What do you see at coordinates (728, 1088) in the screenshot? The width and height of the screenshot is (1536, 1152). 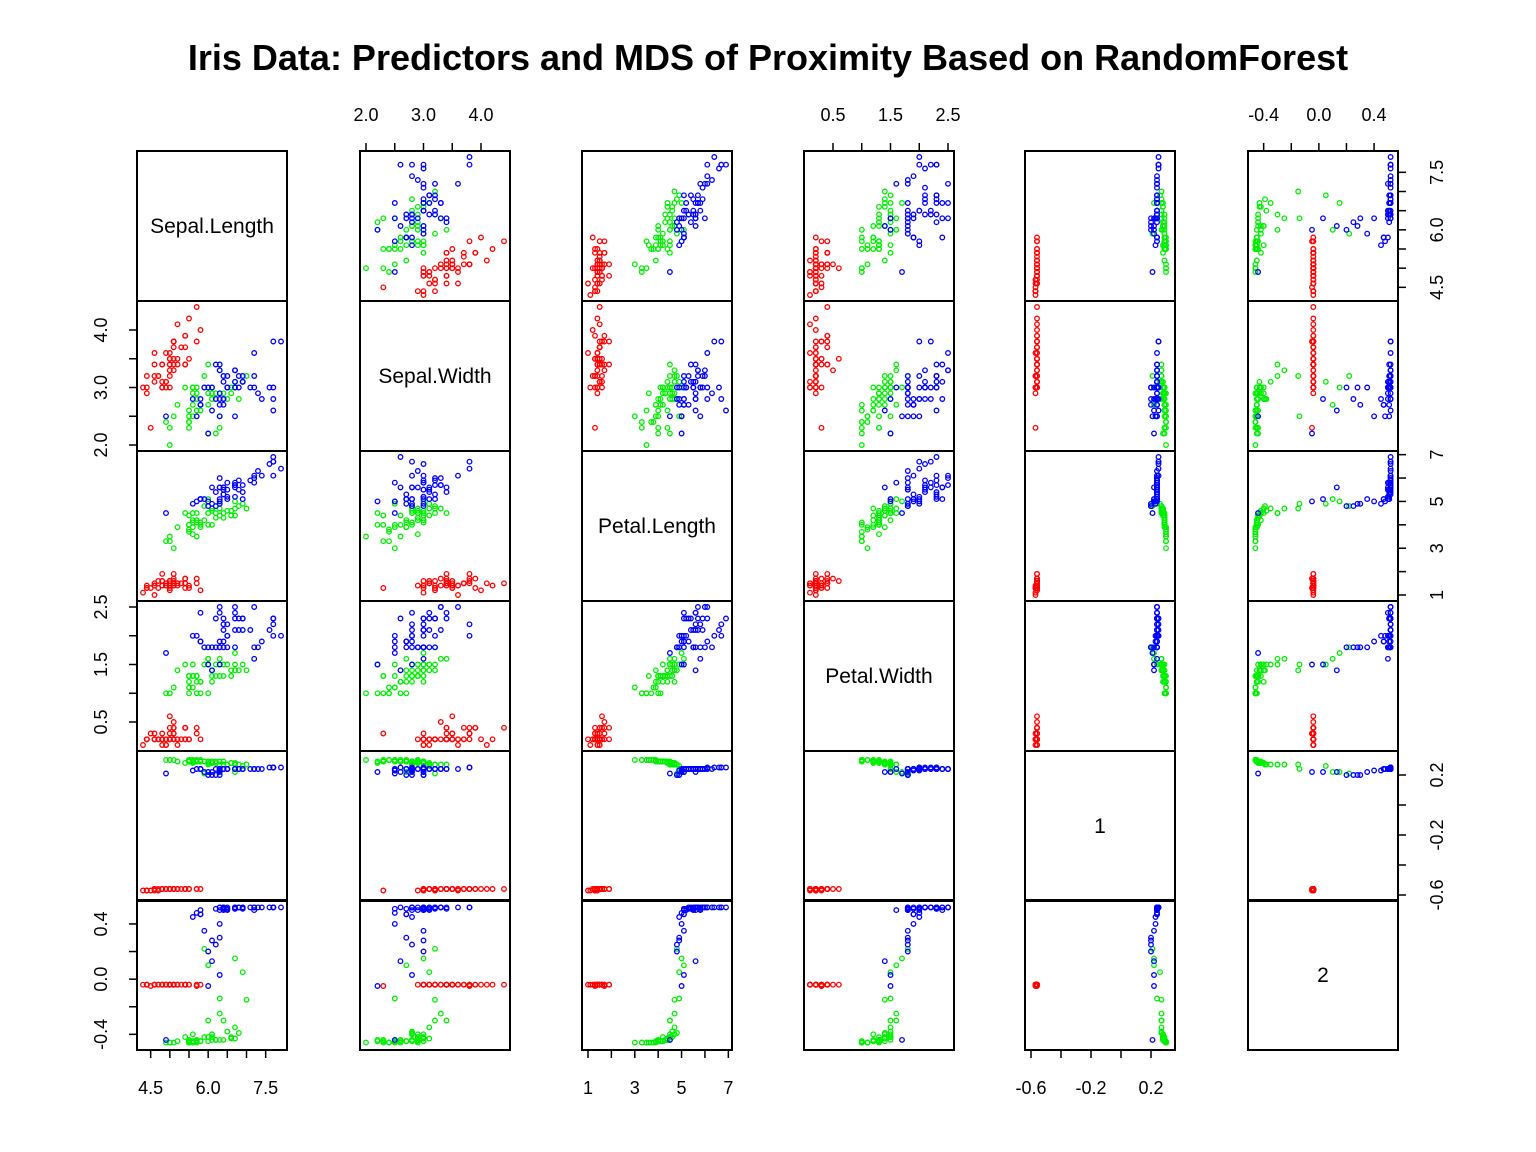 I see `tick-label-bottom: 7` at bounding box center [728, 1088].